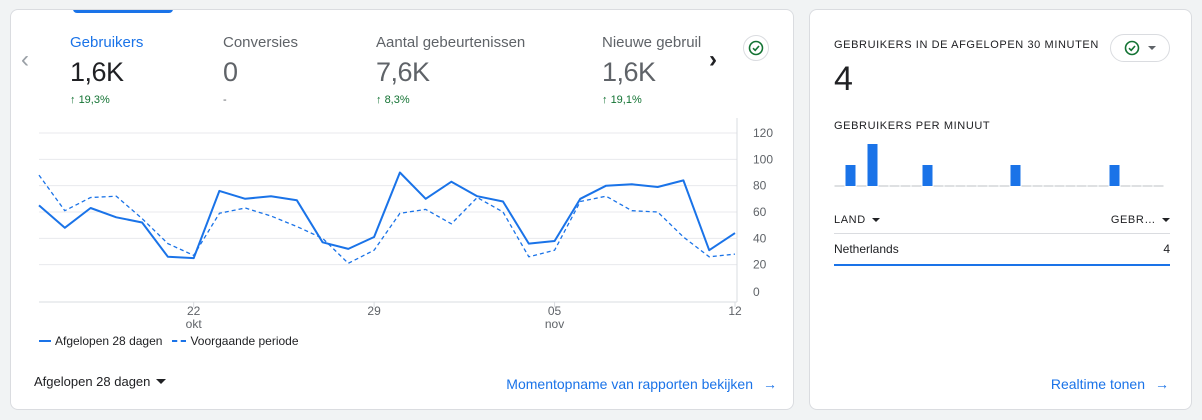 The width and height of the screenshot is (1202, 420). What do you see at coordinates (393, 100) in the screenshot?
I see `metric-change: ↑ 8,3%` at bounding box center [393, 100].